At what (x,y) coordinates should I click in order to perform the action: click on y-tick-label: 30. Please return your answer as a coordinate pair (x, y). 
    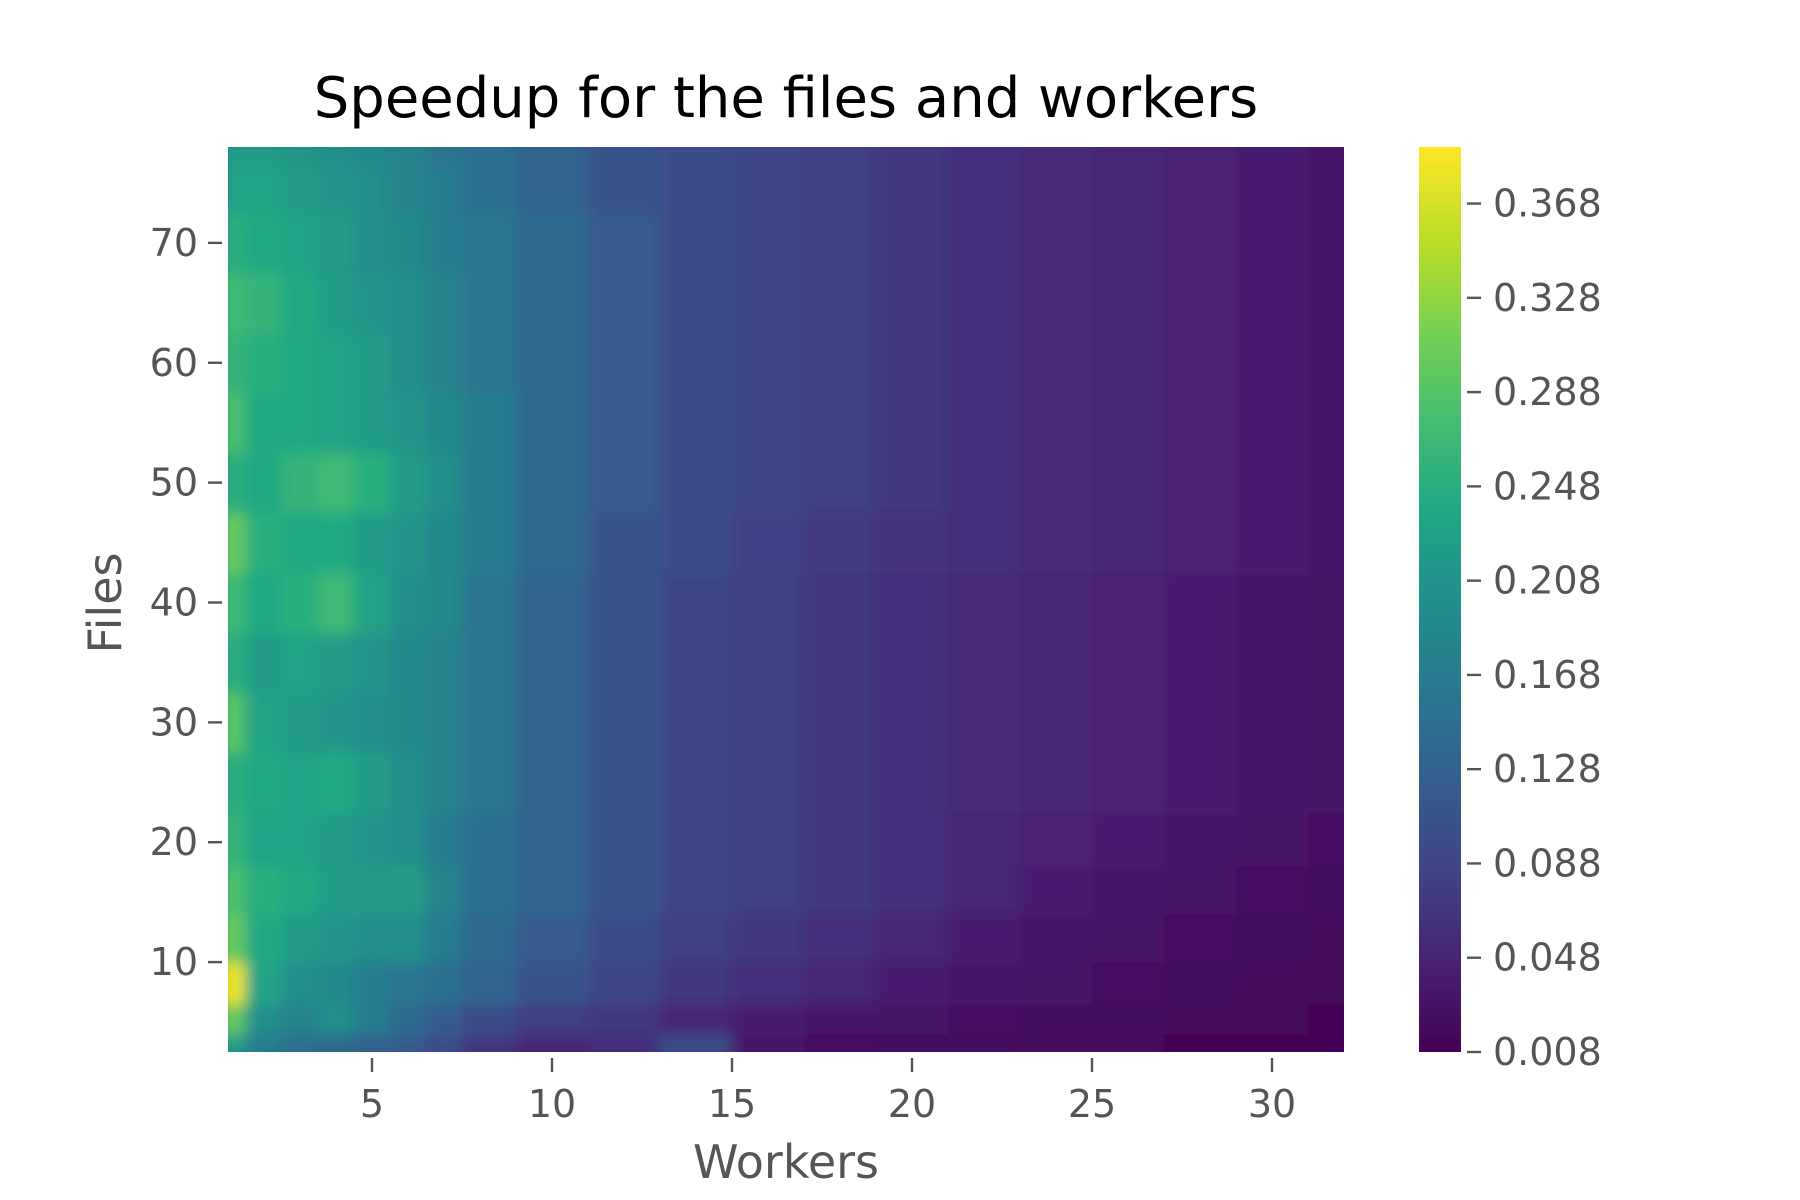
    Looking at the image, I should click on (174, 722).